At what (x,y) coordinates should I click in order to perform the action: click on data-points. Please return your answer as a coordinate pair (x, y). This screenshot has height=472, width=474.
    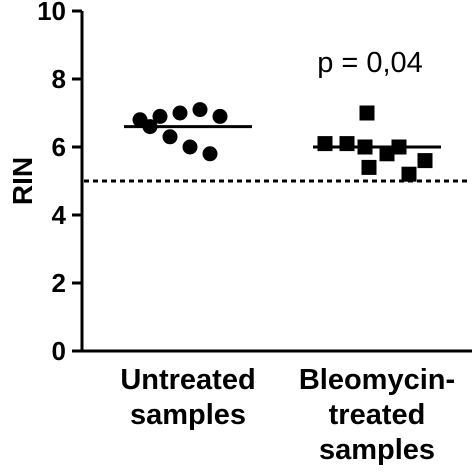
    Looking at the image, I should click on (282, 142).